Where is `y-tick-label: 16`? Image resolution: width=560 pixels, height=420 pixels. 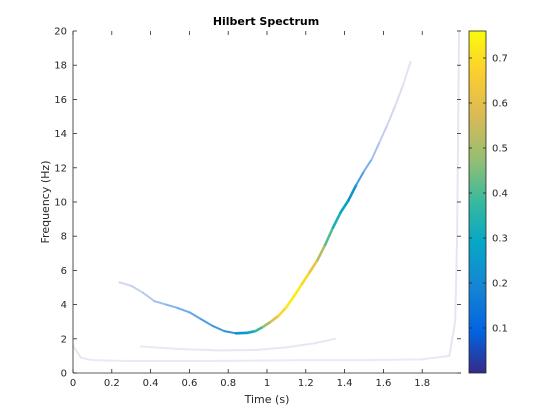
y-tick-label: 16 is located at coordinates (60, 100).